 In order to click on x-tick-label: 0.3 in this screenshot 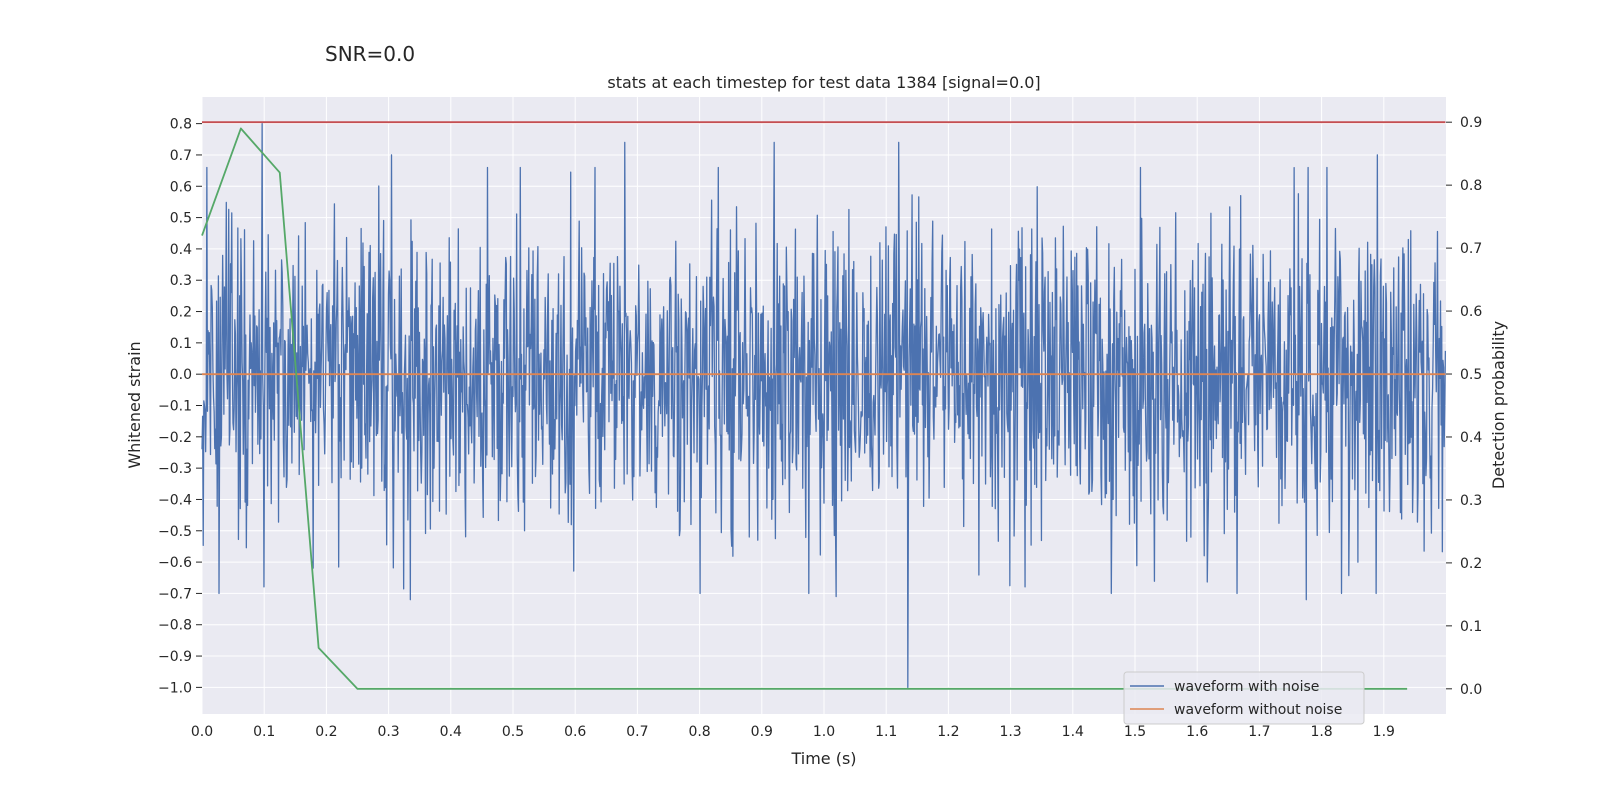, I will do `click(388, 732)`.